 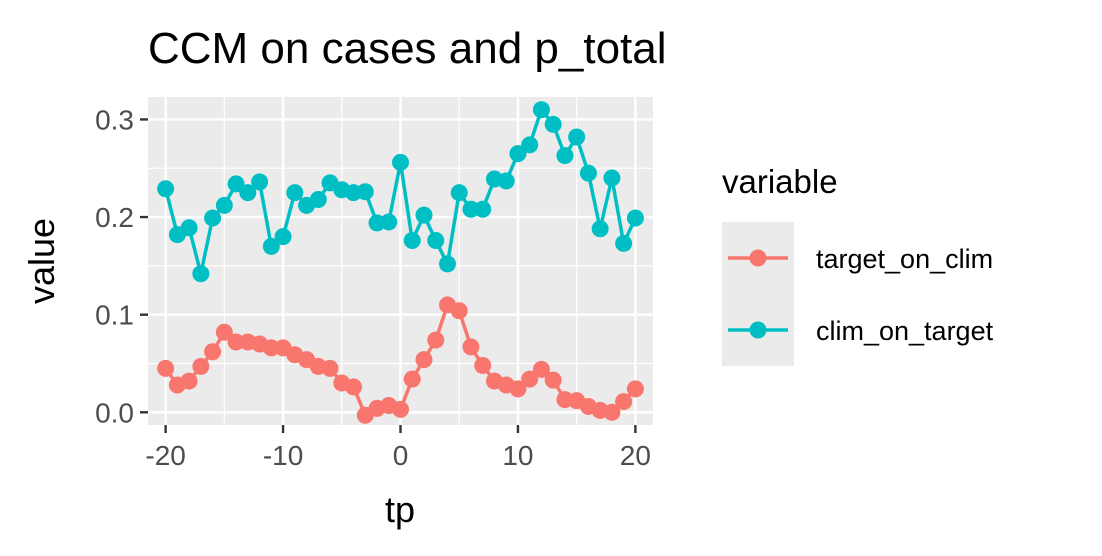 I want to click on legend-title: variable, so click(x=780, y=181).